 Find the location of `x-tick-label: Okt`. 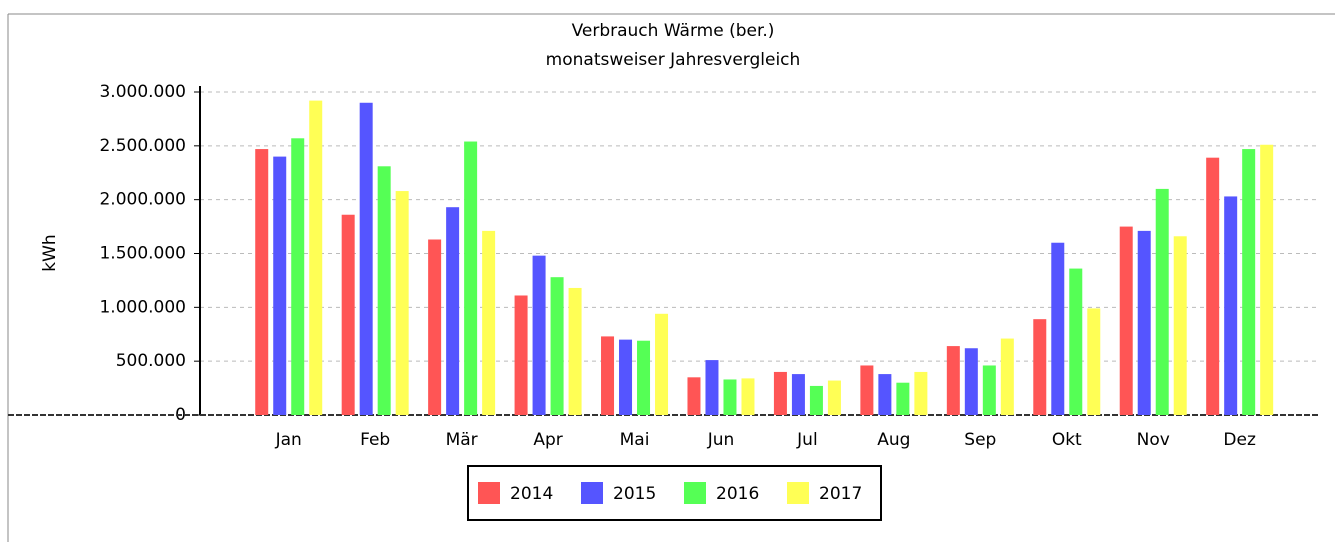

x-tick-label: Okt is located at coordinates (1067, 440).